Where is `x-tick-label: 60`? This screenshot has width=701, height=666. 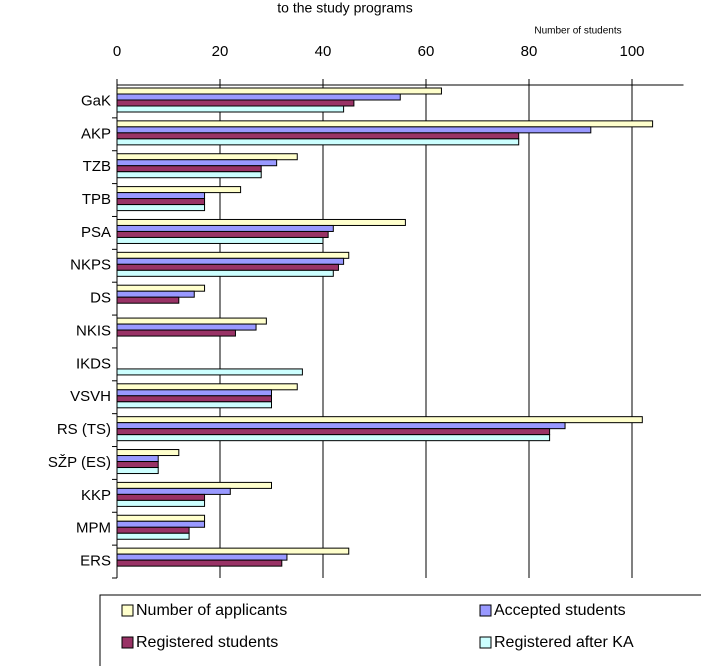
x-tick-label: 60 is located at coordinates (426, 51).